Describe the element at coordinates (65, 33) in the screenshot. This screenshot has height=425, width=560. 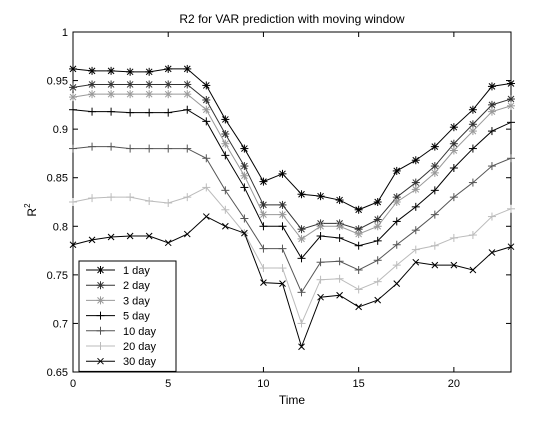
I see `y-tick-label: 1` at that location.